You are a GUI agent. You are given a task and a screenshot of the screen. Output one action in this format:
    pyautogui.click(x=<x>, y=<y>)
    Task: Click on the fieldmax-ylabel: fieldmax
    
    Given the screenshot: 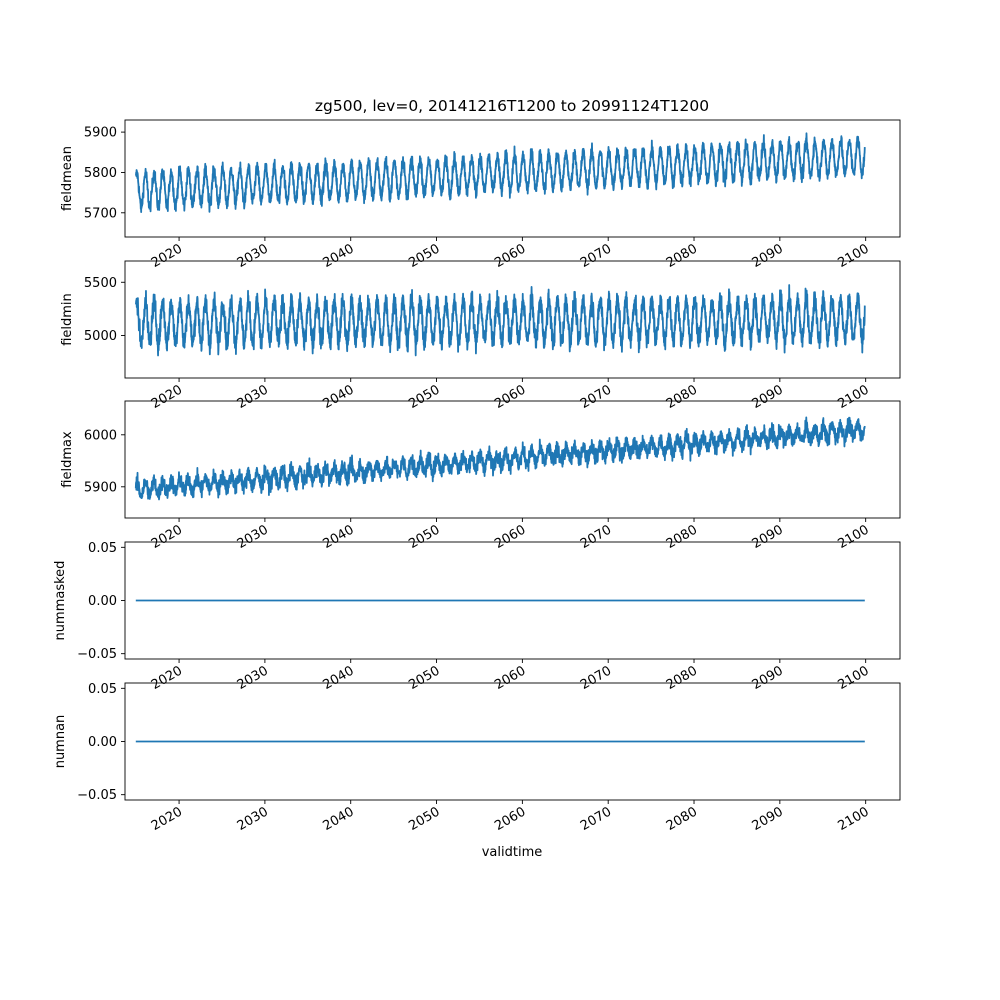 What is the action you would take?
    pyautogui.click(x=67, y=459)
    